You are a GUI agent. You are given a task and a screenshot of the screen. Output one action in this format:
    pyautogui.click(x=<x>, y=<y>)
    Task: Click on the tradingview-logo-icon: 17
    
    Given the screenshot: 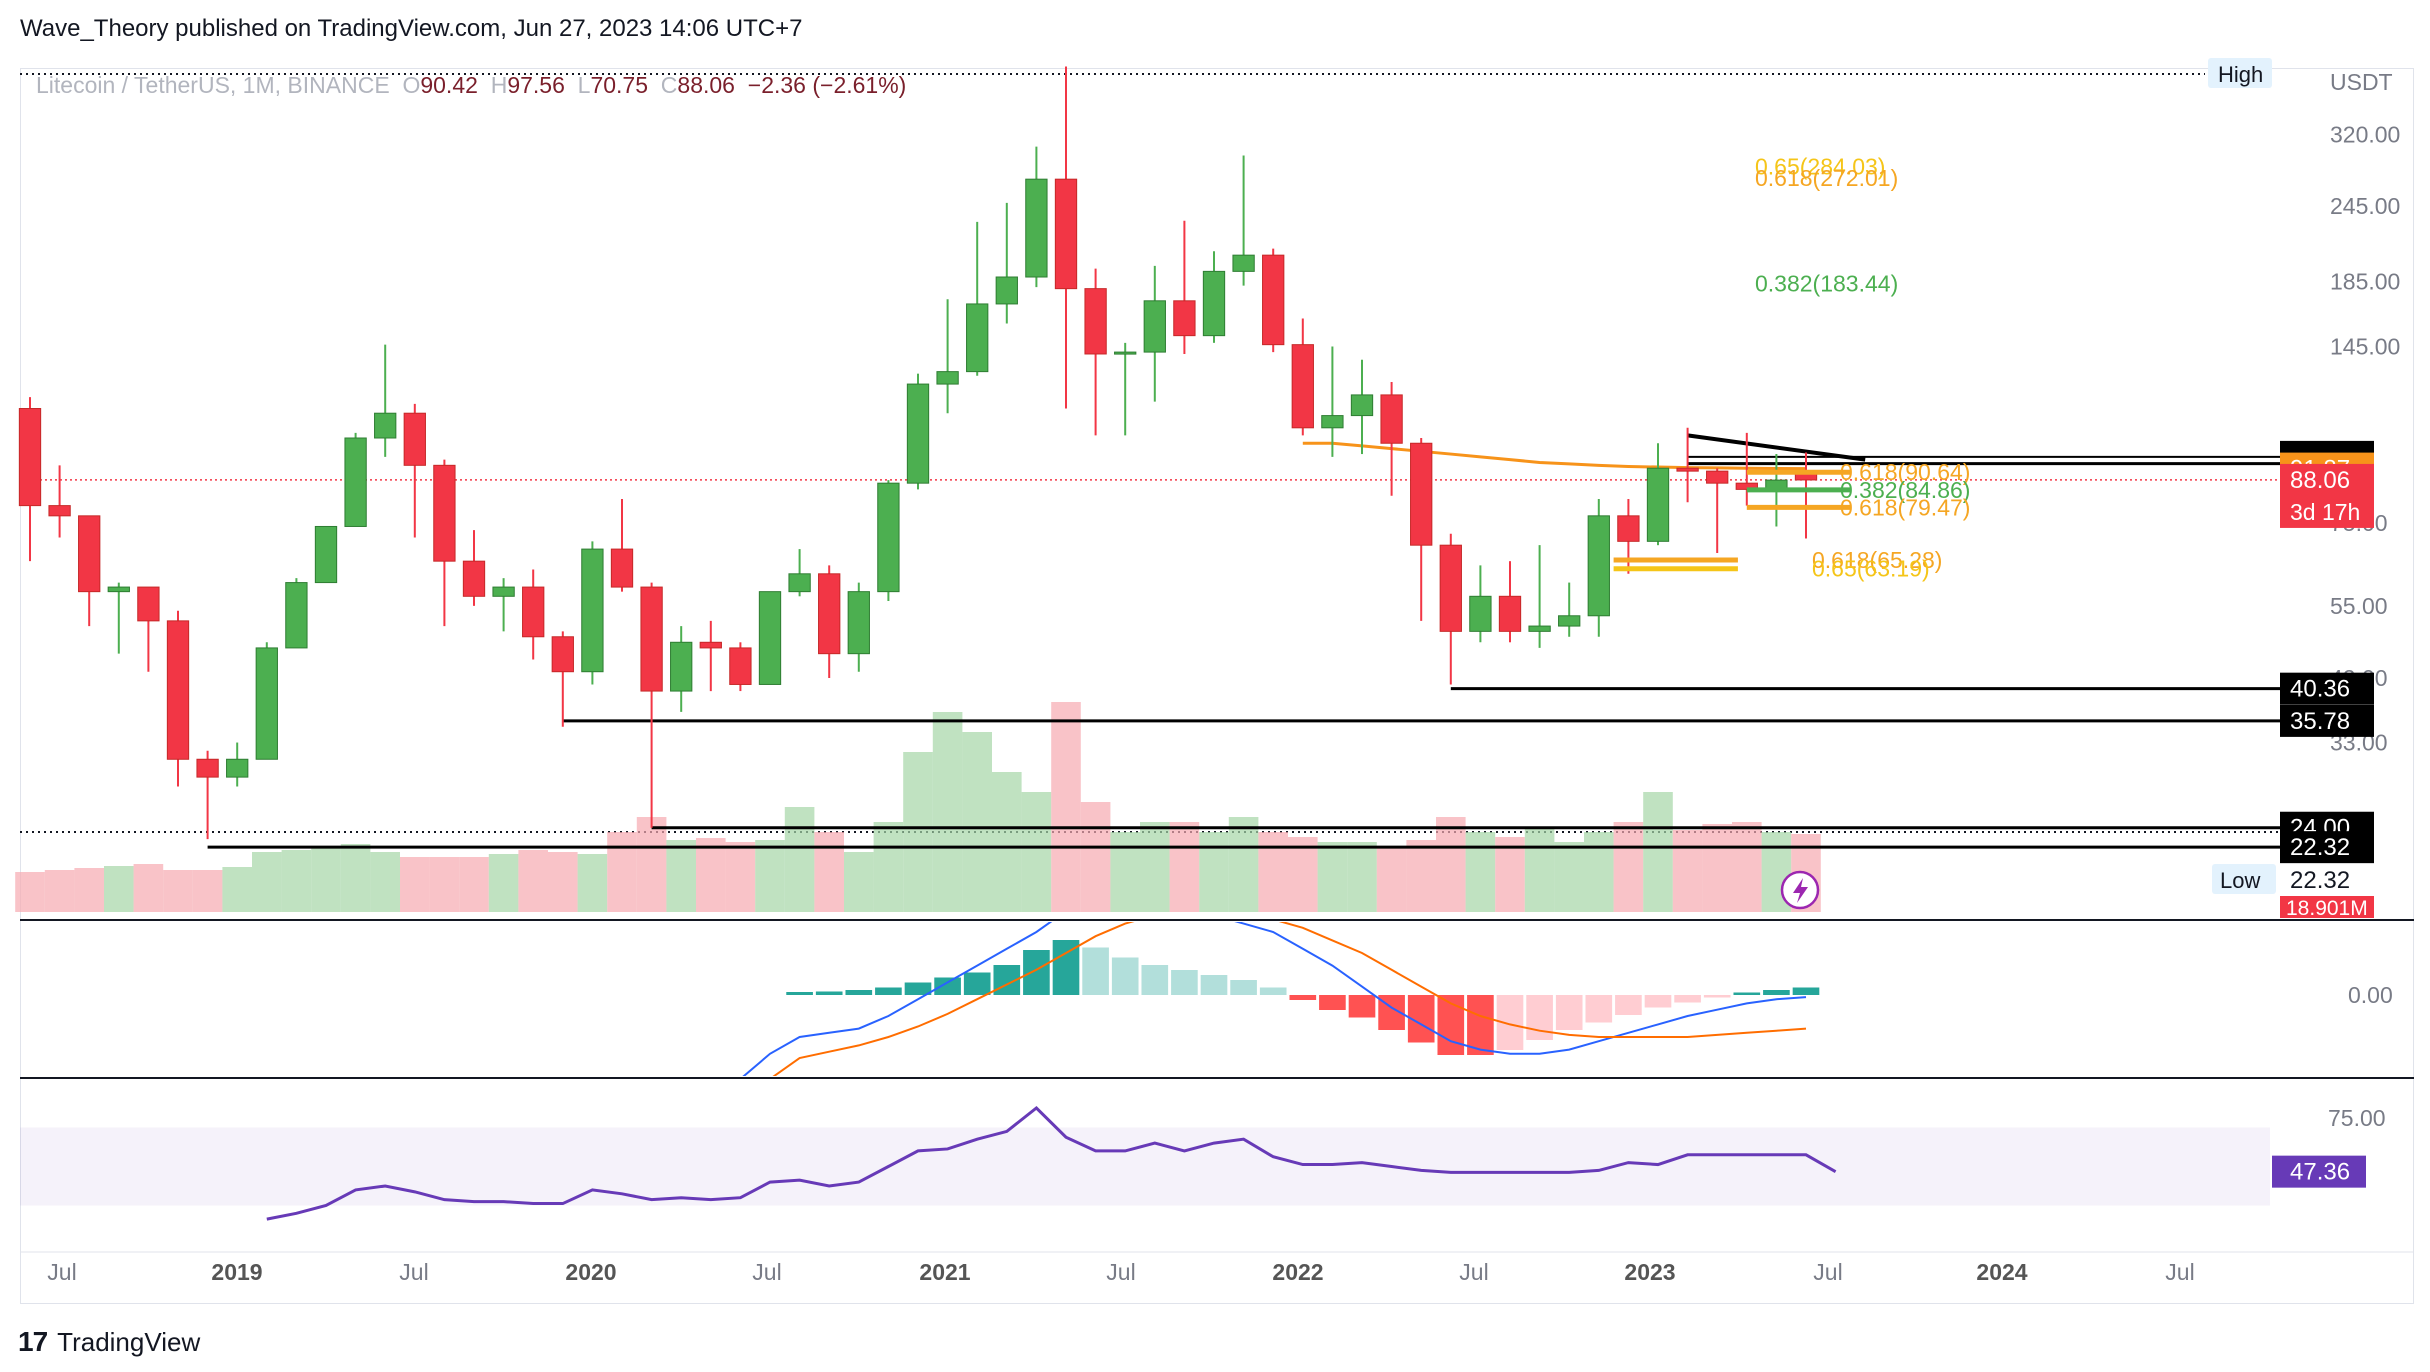 What is the action you would take?
    pyautogui.click(x=33, y=1341)
    